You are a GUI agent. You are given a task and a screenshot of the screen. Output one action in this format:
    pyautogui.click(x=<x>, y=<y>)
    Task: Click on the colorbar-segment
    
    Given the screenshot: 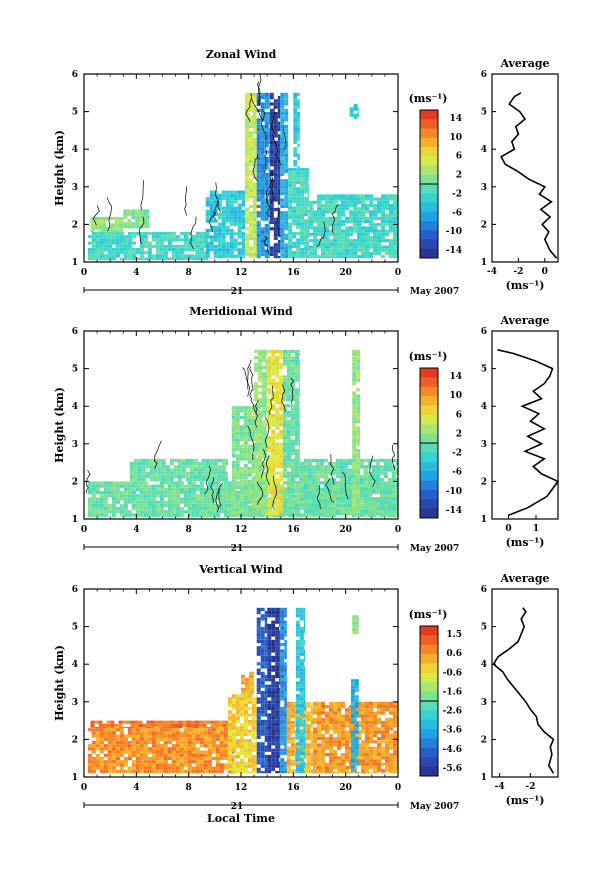 What is the action you would take?
    pyautogui.click(x=429, y=382)
    